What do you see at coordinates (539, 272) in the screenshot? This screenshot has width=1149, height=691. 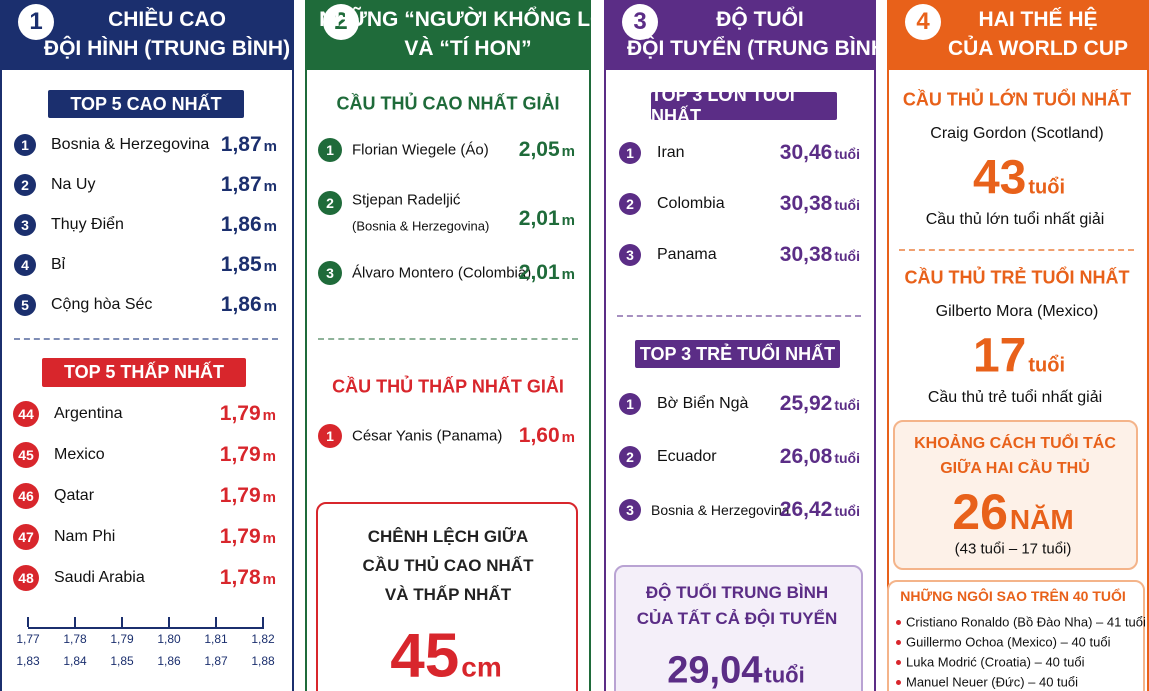 I see `value: 2,01` at bounding box center [539, 272].